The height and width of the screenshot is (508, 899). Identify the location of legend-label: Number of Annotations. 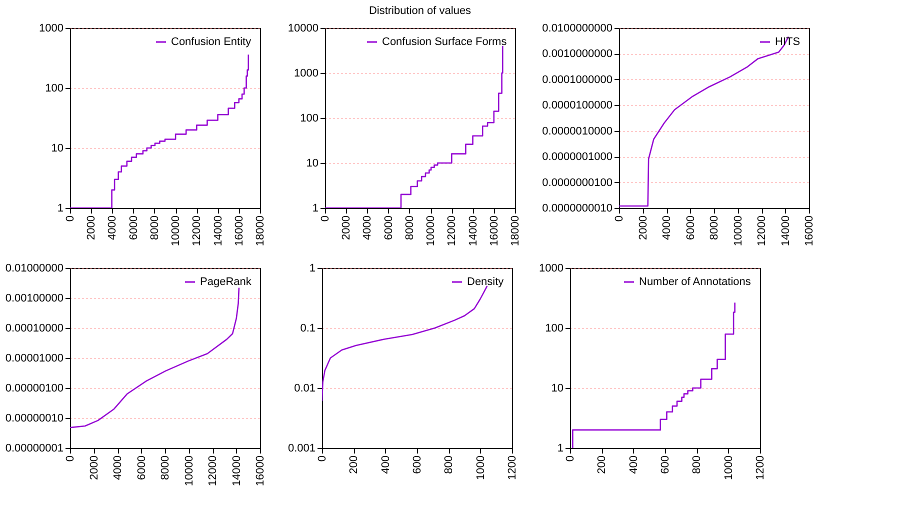
(695, 282).